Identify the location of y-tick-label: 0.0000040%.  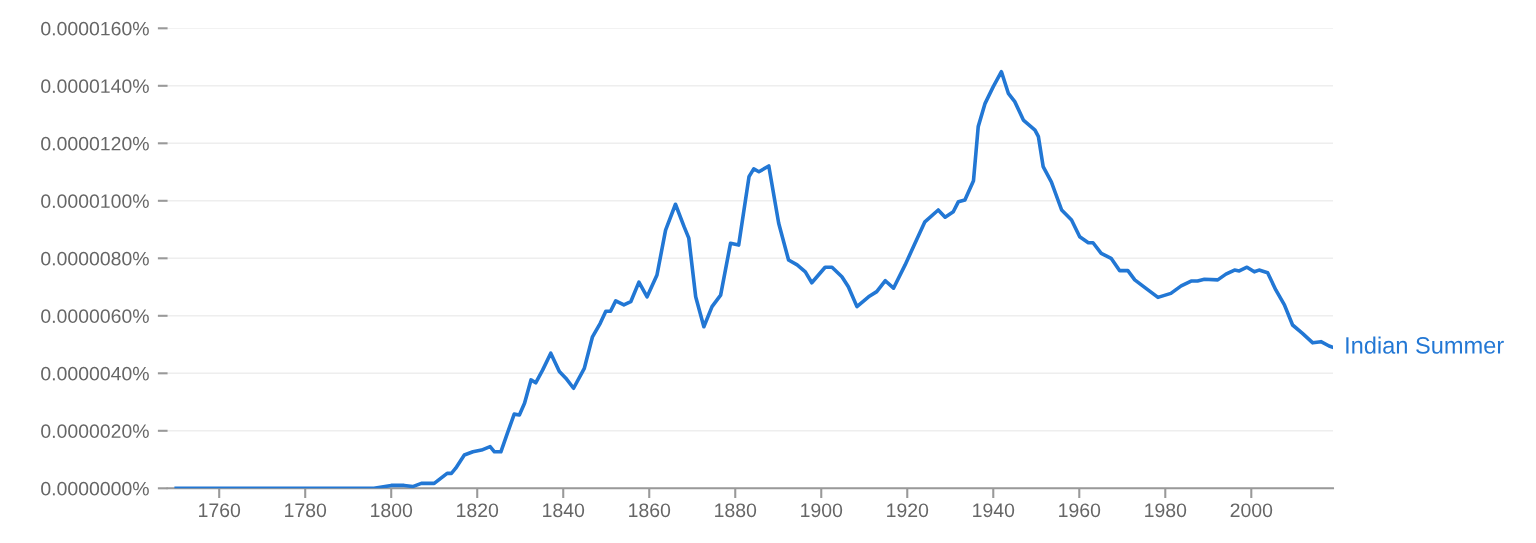
(95, 373).